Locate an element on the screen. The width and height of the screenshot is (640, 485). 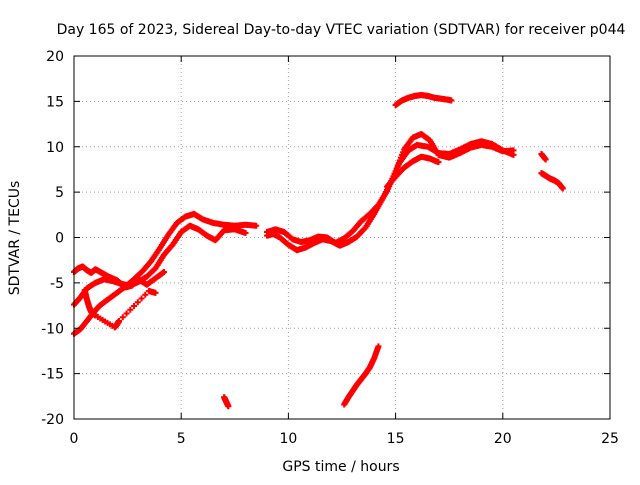
y-tick-label: -5 is located at coordinates (57, 284).